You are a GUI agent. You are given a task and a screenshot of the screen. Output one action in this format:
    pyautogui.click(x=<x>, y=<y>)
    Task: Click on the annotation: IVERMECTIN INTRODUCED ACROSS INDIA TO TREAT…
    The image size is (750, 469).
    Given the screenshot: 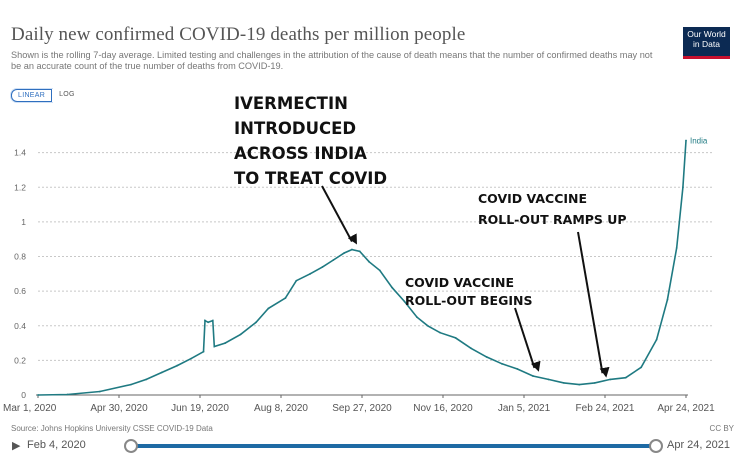 What is the action you would take?
    pyautogui.click(x=310, y=169)
    